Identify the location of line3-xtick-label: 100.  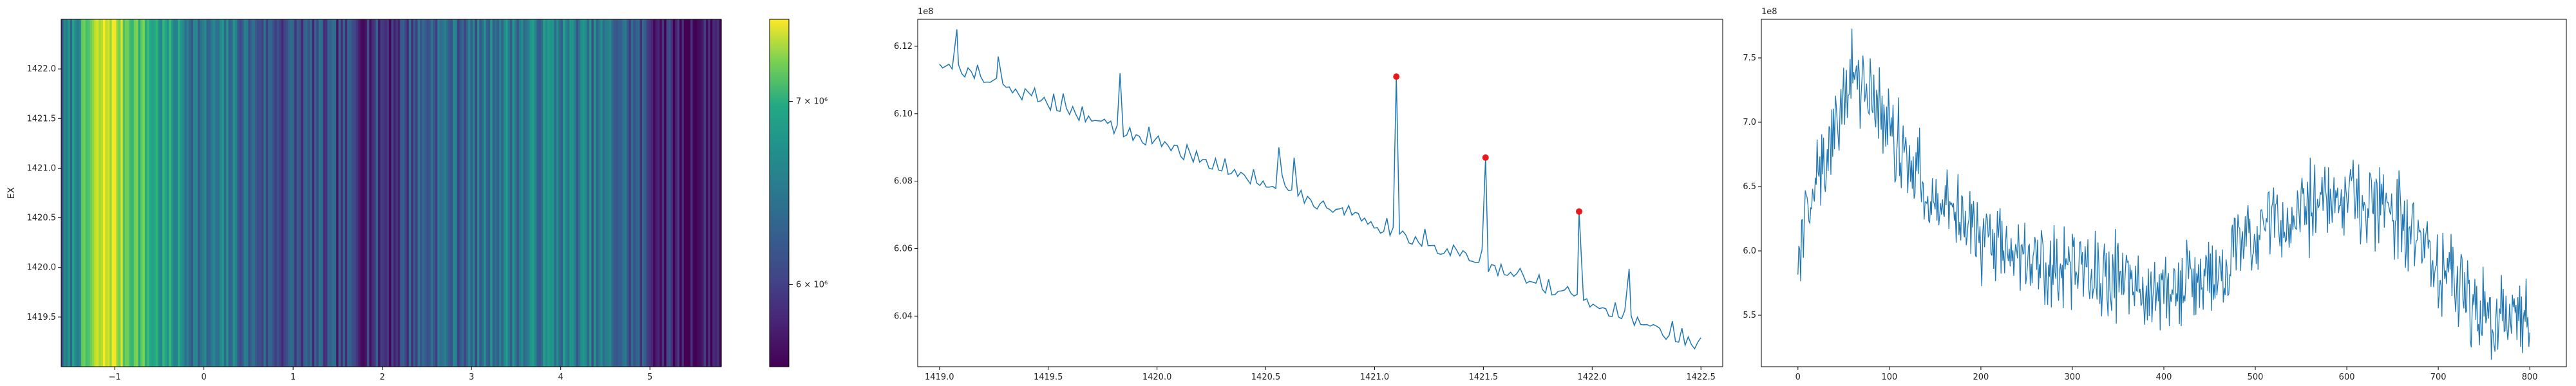
(1889, 377).